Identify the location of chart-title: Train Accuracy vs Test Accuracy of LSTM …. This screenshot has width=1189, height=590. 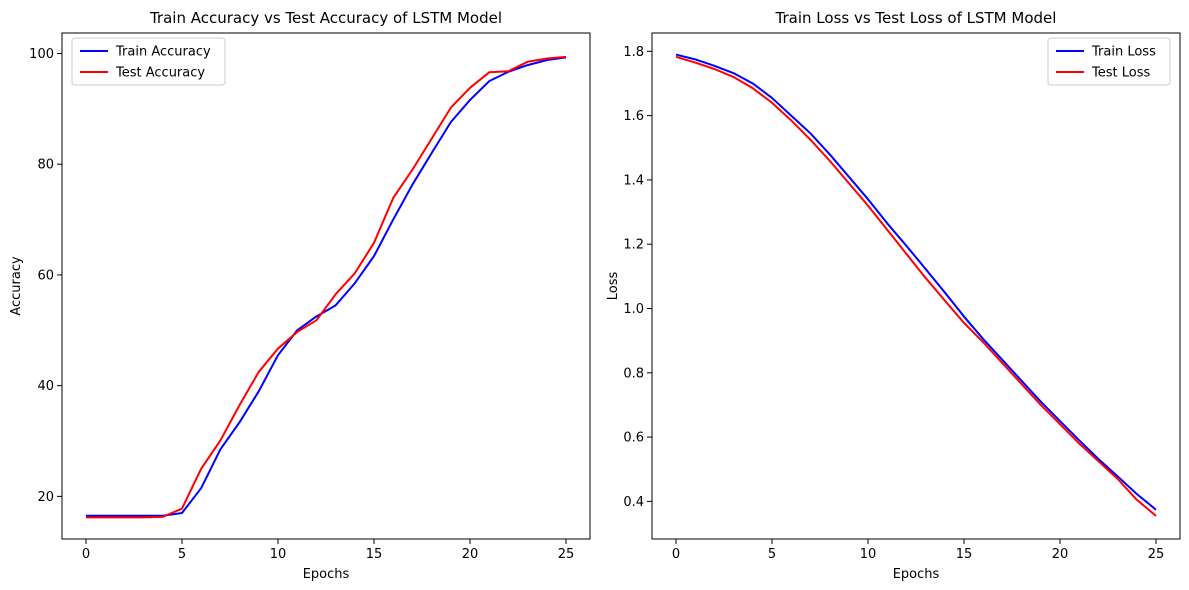
(325, 18).